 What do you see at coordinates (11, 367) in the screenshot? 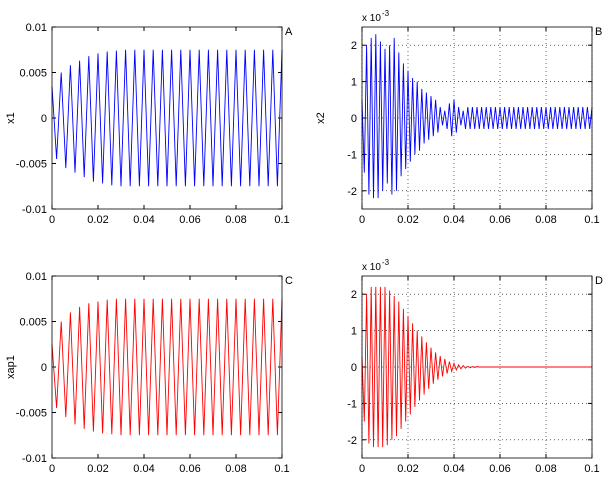
I see `y-axis-label: xap1` at bounding box center [11, 367].